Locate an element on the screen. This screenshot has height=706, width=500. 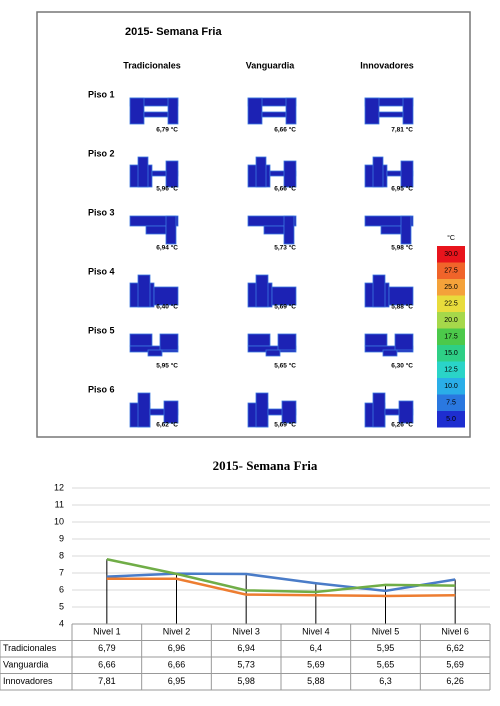
temperature-label: 6,79 °C is located at coordinates (167, 130).